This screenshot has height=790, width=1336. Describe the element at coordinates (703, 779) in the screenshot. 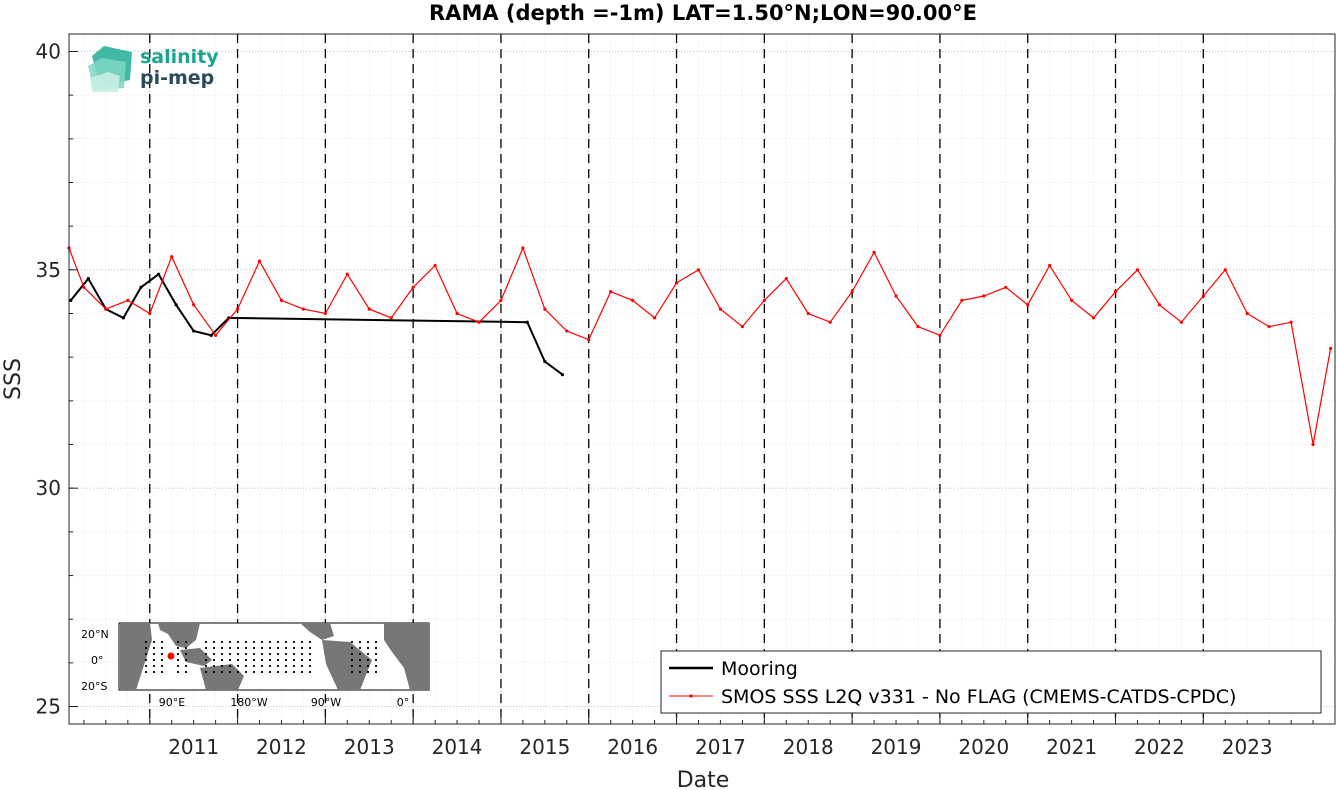

I see `x-axis-label: Date` at that location.